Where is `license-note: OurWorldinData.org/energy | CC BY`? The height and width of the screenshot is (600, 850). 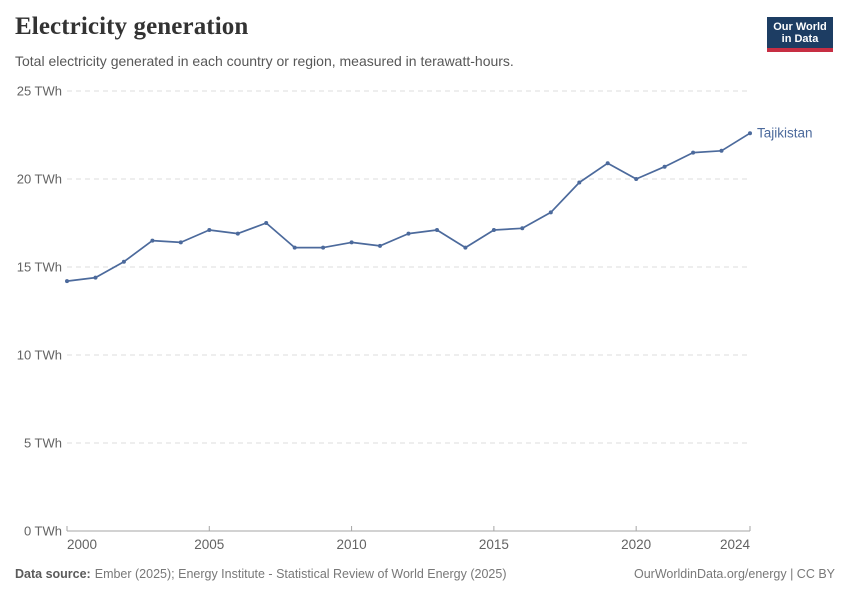 license-note: OurWorldinData.org/energy | CC BY is located at coordinates (734, 574).